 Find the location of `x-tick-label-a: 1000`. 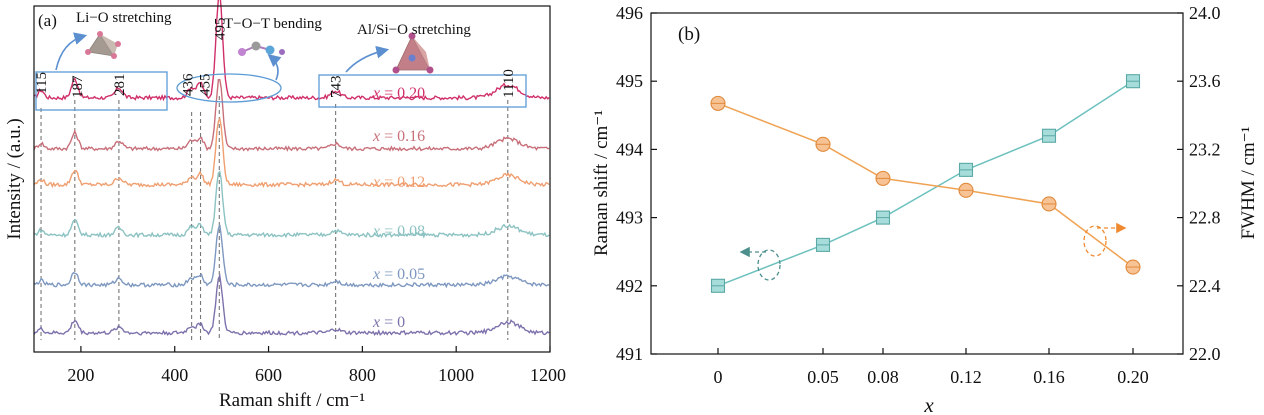

x-tick-label-a: 1000 is located at coordinates (456, 375).